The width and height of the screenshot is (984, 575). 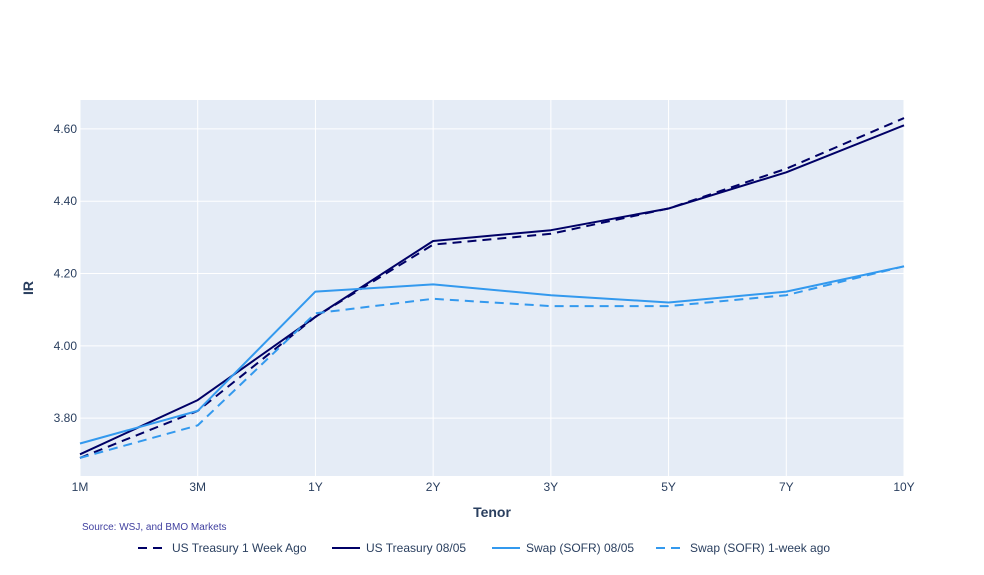 I want to click on legend-label: US Treasury 1 Week Ago, so click(x=239, y=548).